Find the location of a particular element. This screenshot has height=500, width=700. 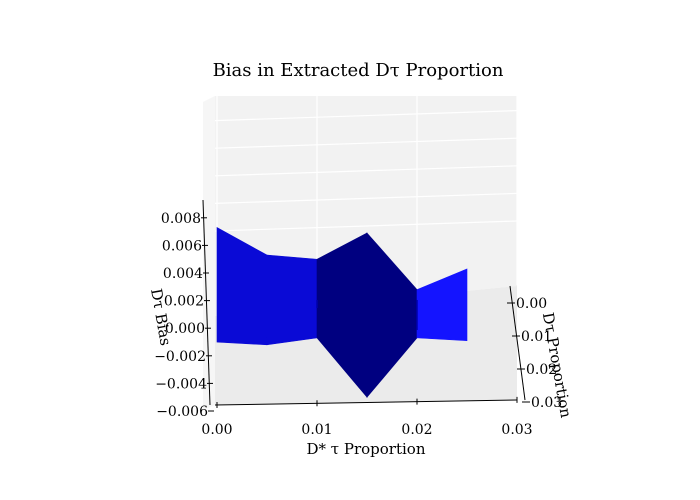

z-tick-label: 0.000 is located at coordinates (185, 329).